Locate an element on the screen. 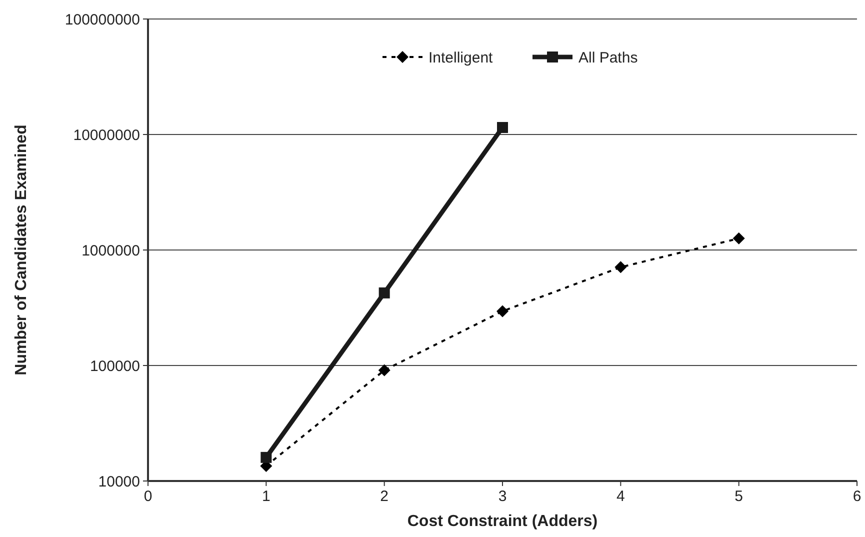  legend-label: Intelligent is located at coordinates (461, 57).